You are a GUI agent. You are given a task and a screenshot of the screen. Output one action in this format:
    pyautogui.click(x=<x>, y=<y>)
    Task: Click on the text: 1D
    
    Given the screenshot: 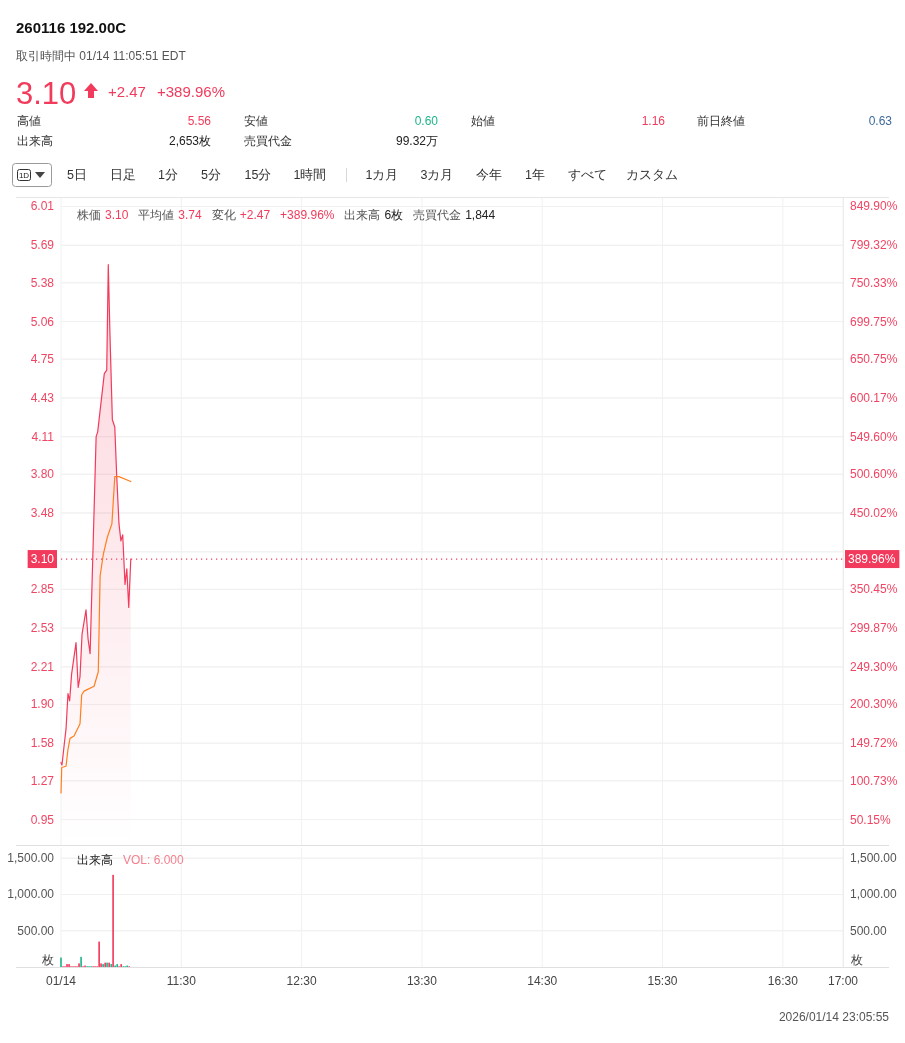 What is the action you would take?
    pyautogui.click(x=24, y=175)
    